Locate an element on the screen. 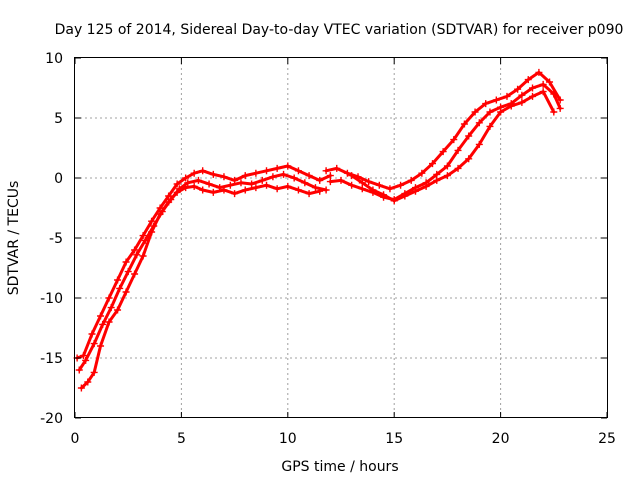 The width and height of the screenshot is (640, 480). y-tick-label: -20 is located at coordinates (51, 419).